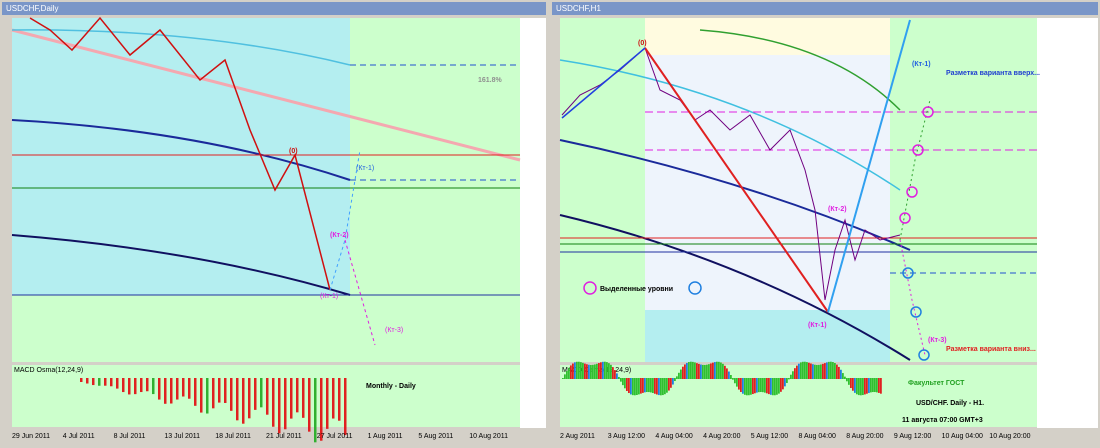  Describe the element at coordinates (284, 436) in the screenshot. I see `date-label: 21 Jul 2011` at that location.